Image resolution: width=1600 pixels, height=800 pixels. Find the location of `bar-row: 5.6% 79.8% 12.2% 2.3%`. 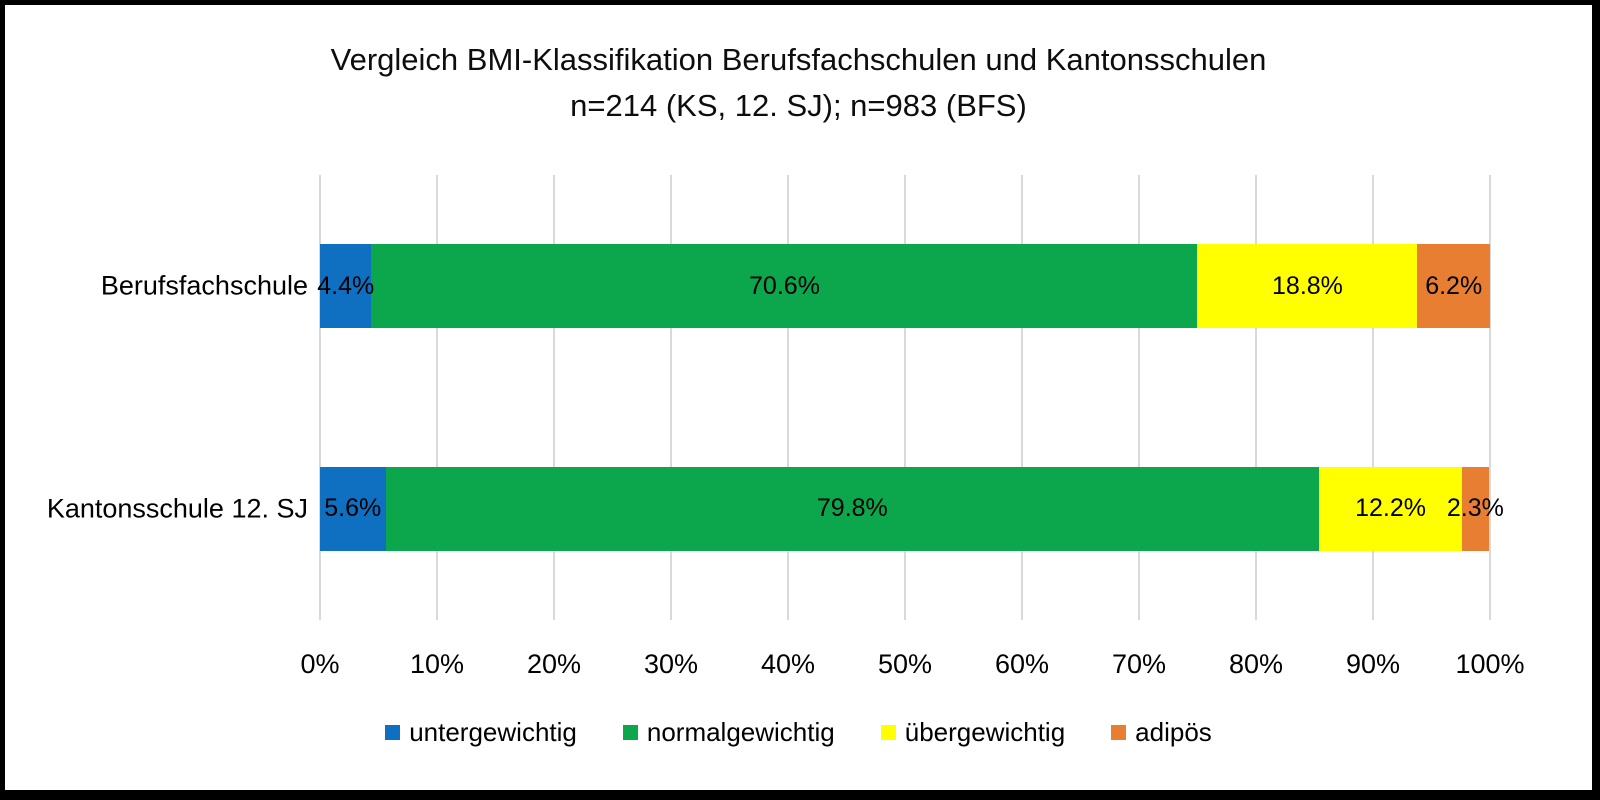

bar-row: 5.6% 79.8% 12.2% 2.3% is located at coordinates (912, 508).